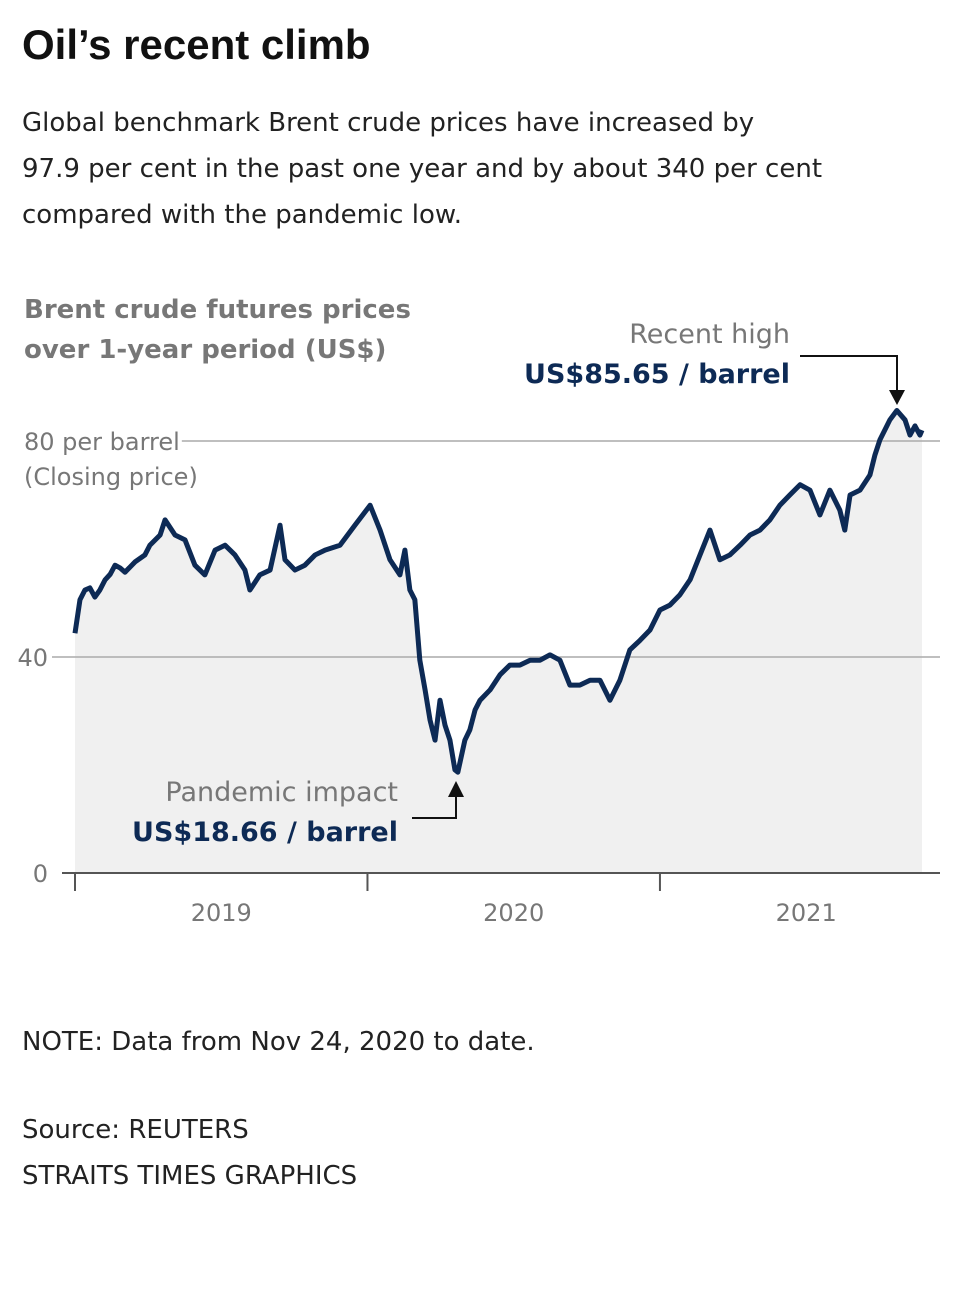 The width and height of the screenshot is (960, 1292). Describe the element at coordinates (135, 1130) in the screenshot. I see `source: Source: REUTERS` at that location.